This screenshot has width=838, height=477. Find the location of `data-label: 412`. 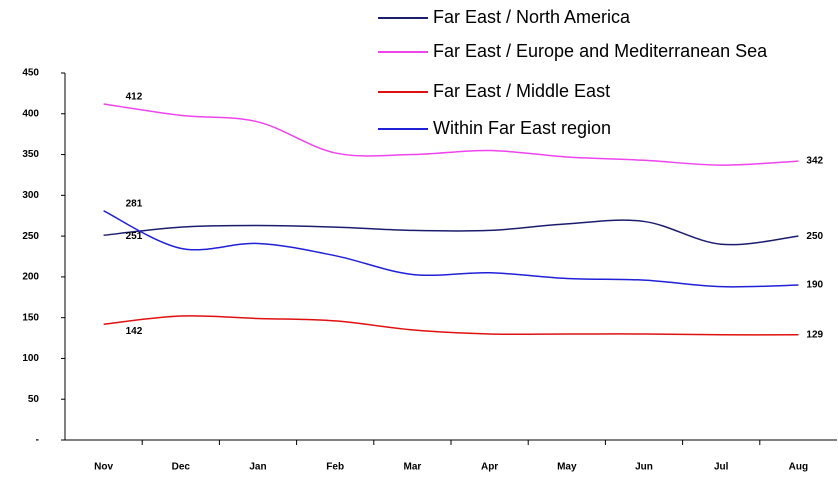

data-label: 412 is located at coordinates (134, 97).